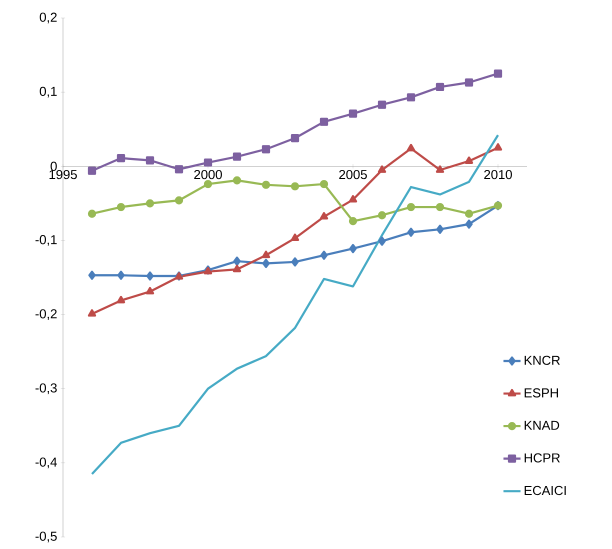  I want to click on x-tick-label: 2000, so click(208, 175).